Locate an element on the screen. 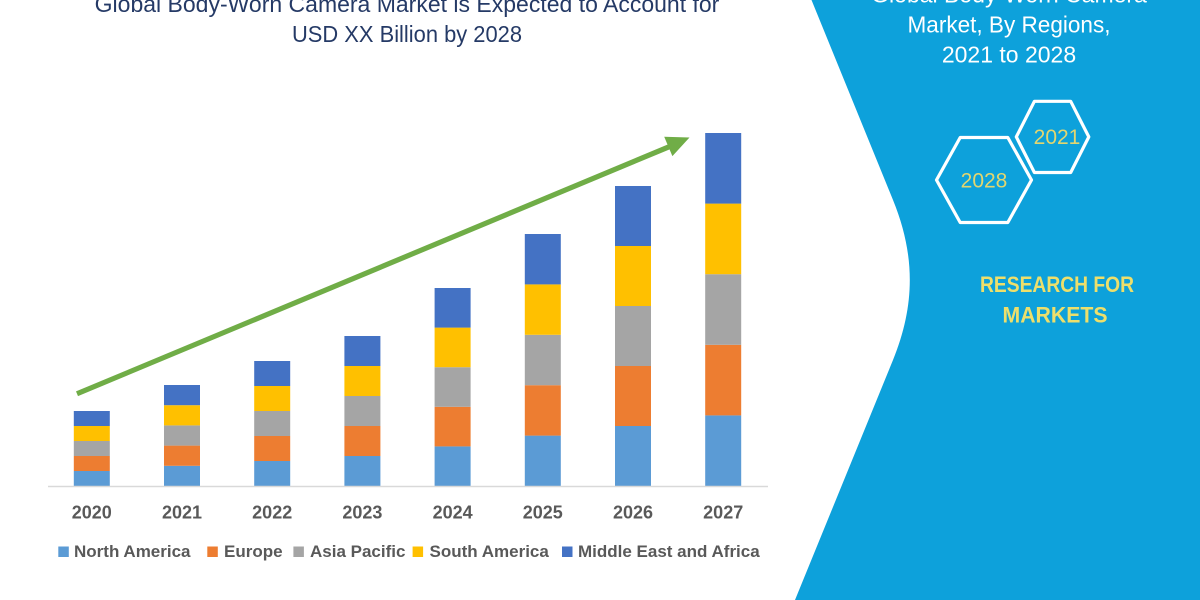 This screenshot has height=600, width=1200. svg-text: Middle East and Africa is located at coordinates (669, 551).